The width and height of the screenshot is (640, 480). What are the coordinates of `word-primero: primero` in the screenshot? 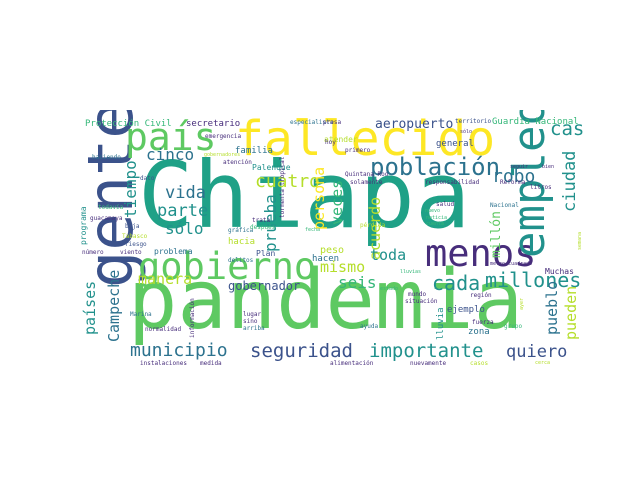 It's located at (358, 150).